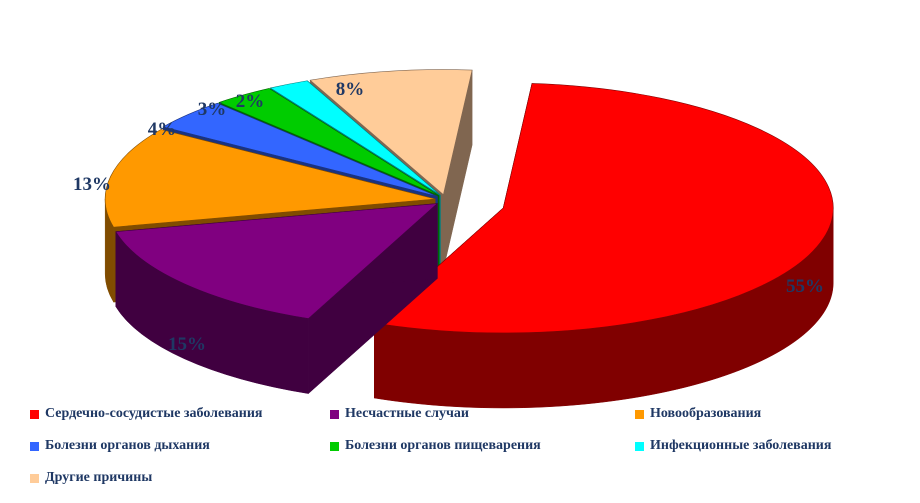 The width and height of the screenshot is (920, 503). Describe the element at coordinates (805, 286) in the screenshot. I see `slice-value-label: 55%` at that location.